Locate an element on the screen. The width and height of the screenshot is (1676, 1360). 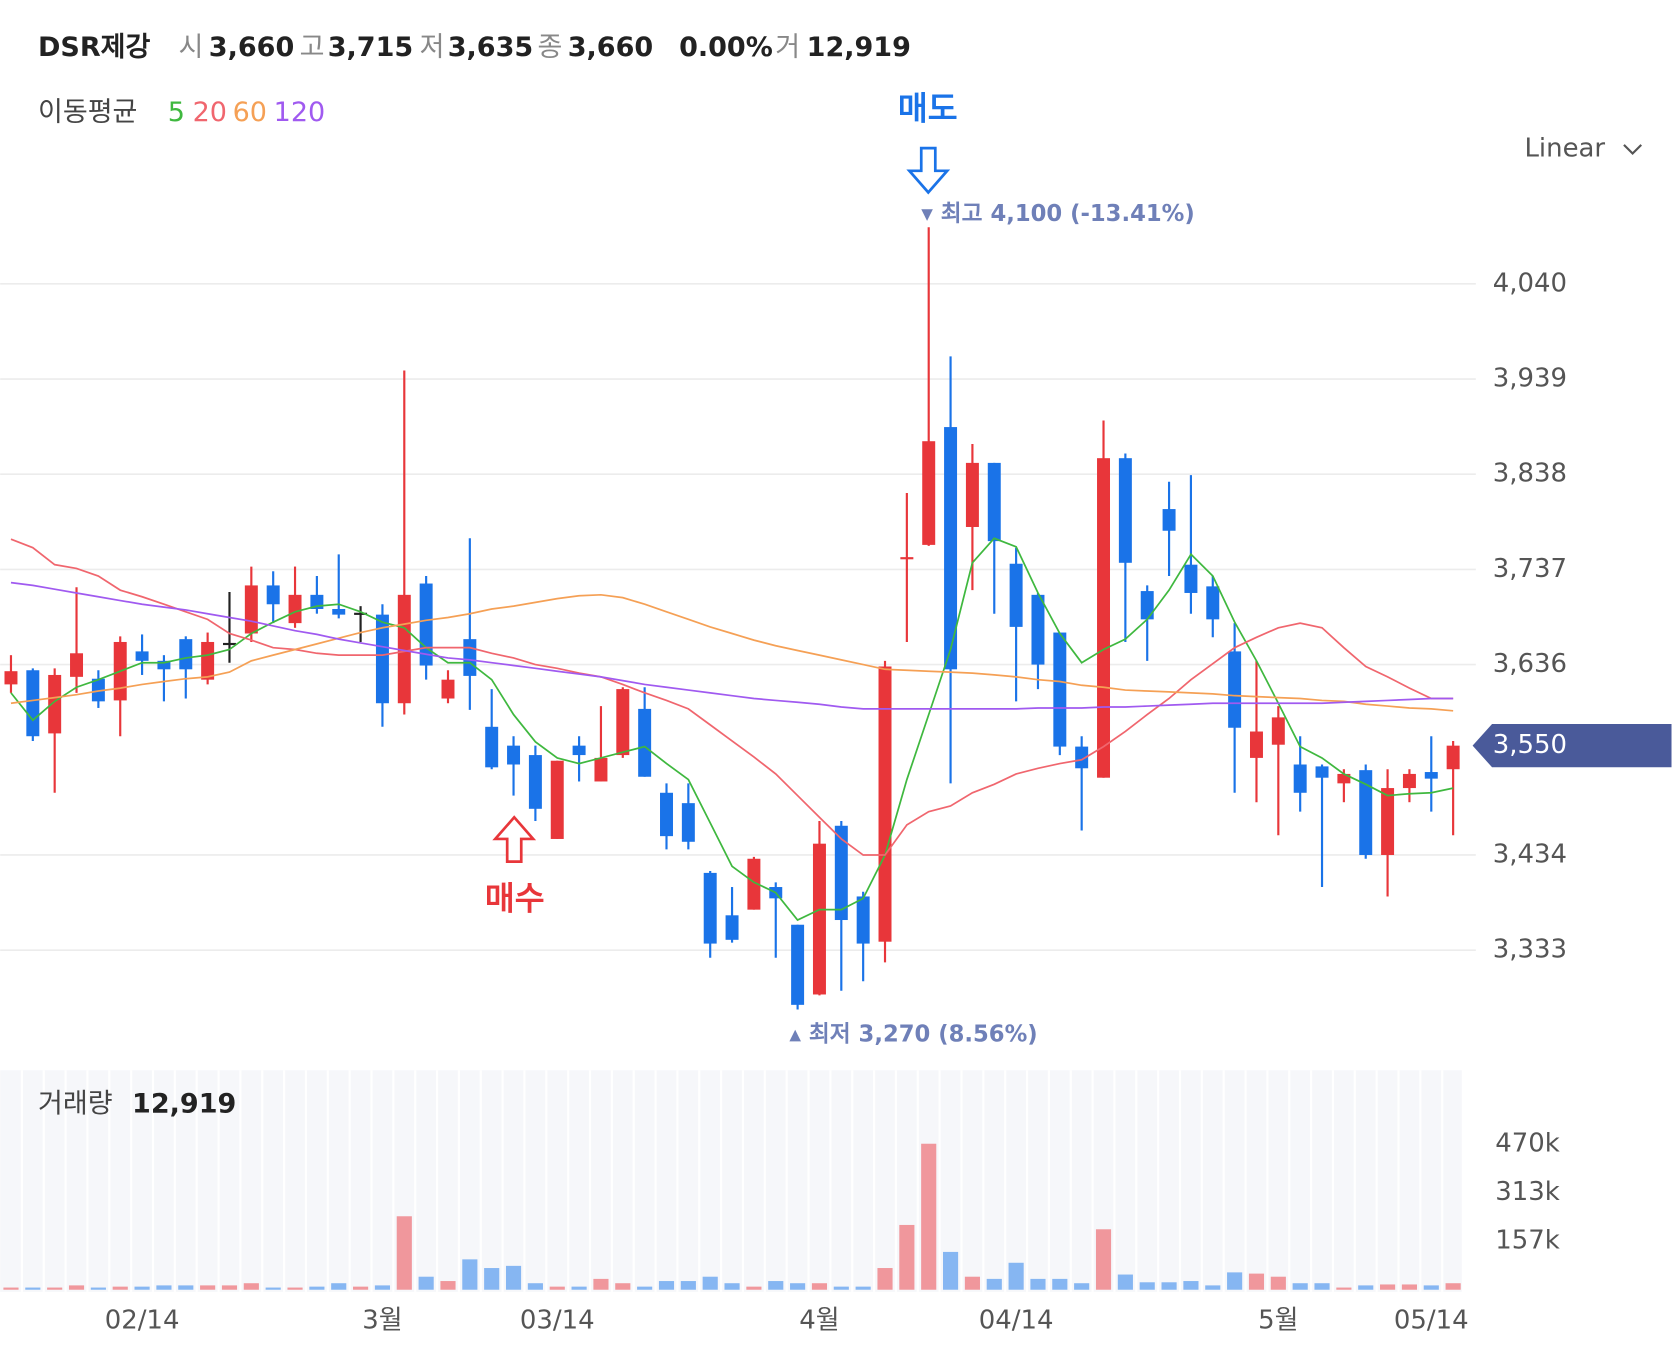
min-label: ▲ 최저 3,270 (8.56%) is located at coordinates (913, 1034).